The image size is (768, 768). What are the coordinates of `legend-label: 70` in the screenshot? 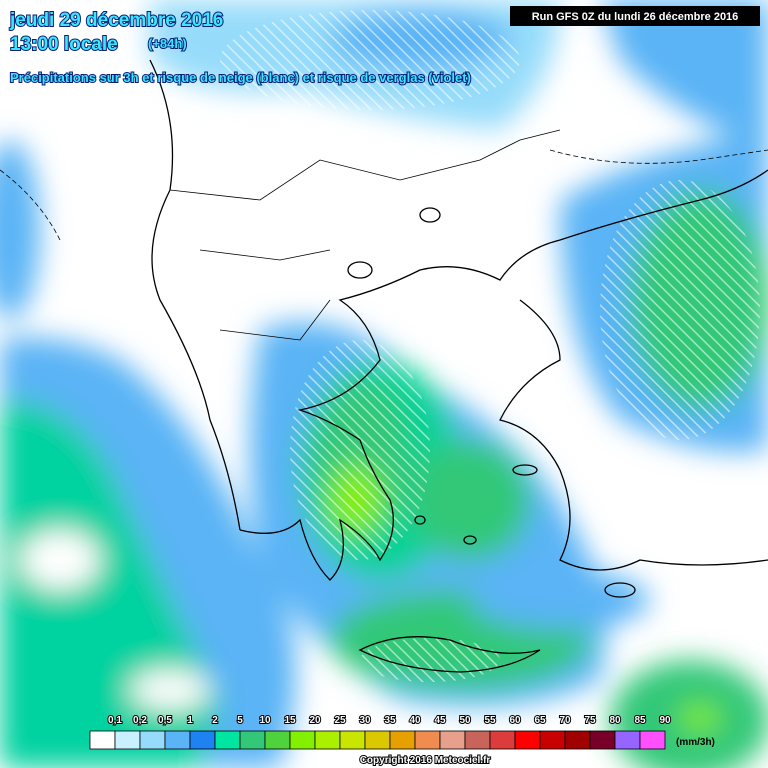 It's located at (565, 720).